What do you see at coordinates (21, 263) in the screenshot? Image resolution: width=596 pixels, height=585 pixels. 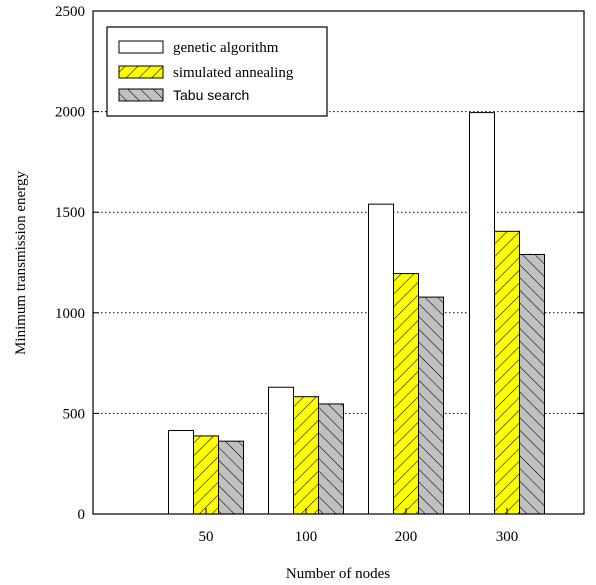 I see `y-axis-label: Minimum transmission energy` at bounding box center [21, 263].